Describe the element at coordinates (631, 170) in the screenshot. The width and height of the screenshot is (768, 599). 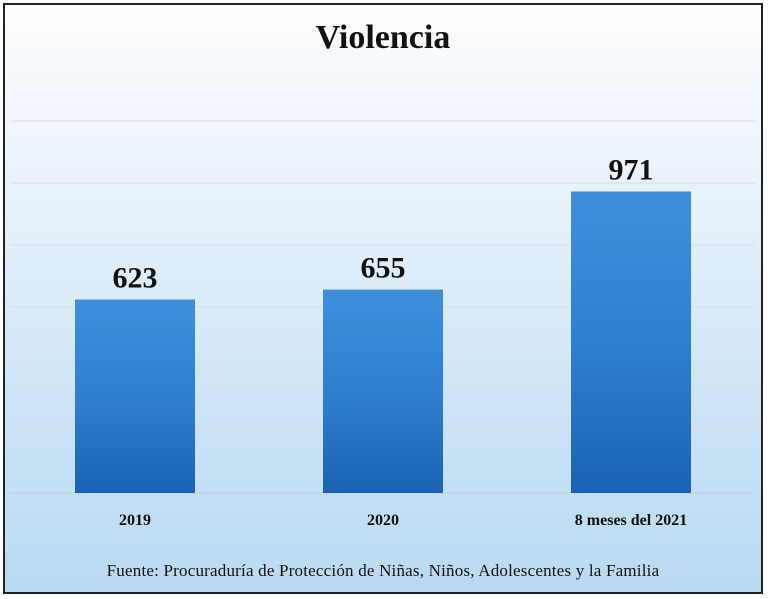
I see `data-label: 971` at that location.